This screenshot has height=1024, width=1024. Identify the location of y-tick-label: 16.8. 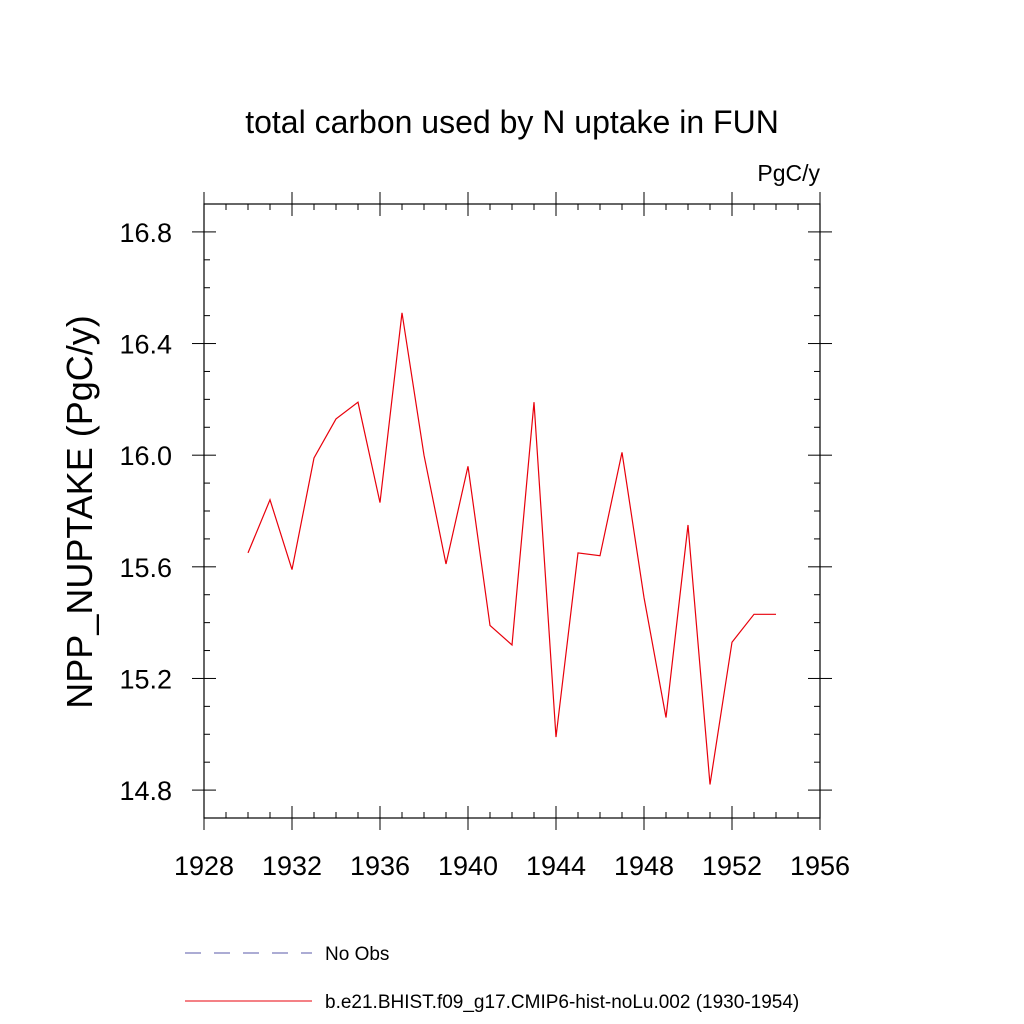
(145, 233).